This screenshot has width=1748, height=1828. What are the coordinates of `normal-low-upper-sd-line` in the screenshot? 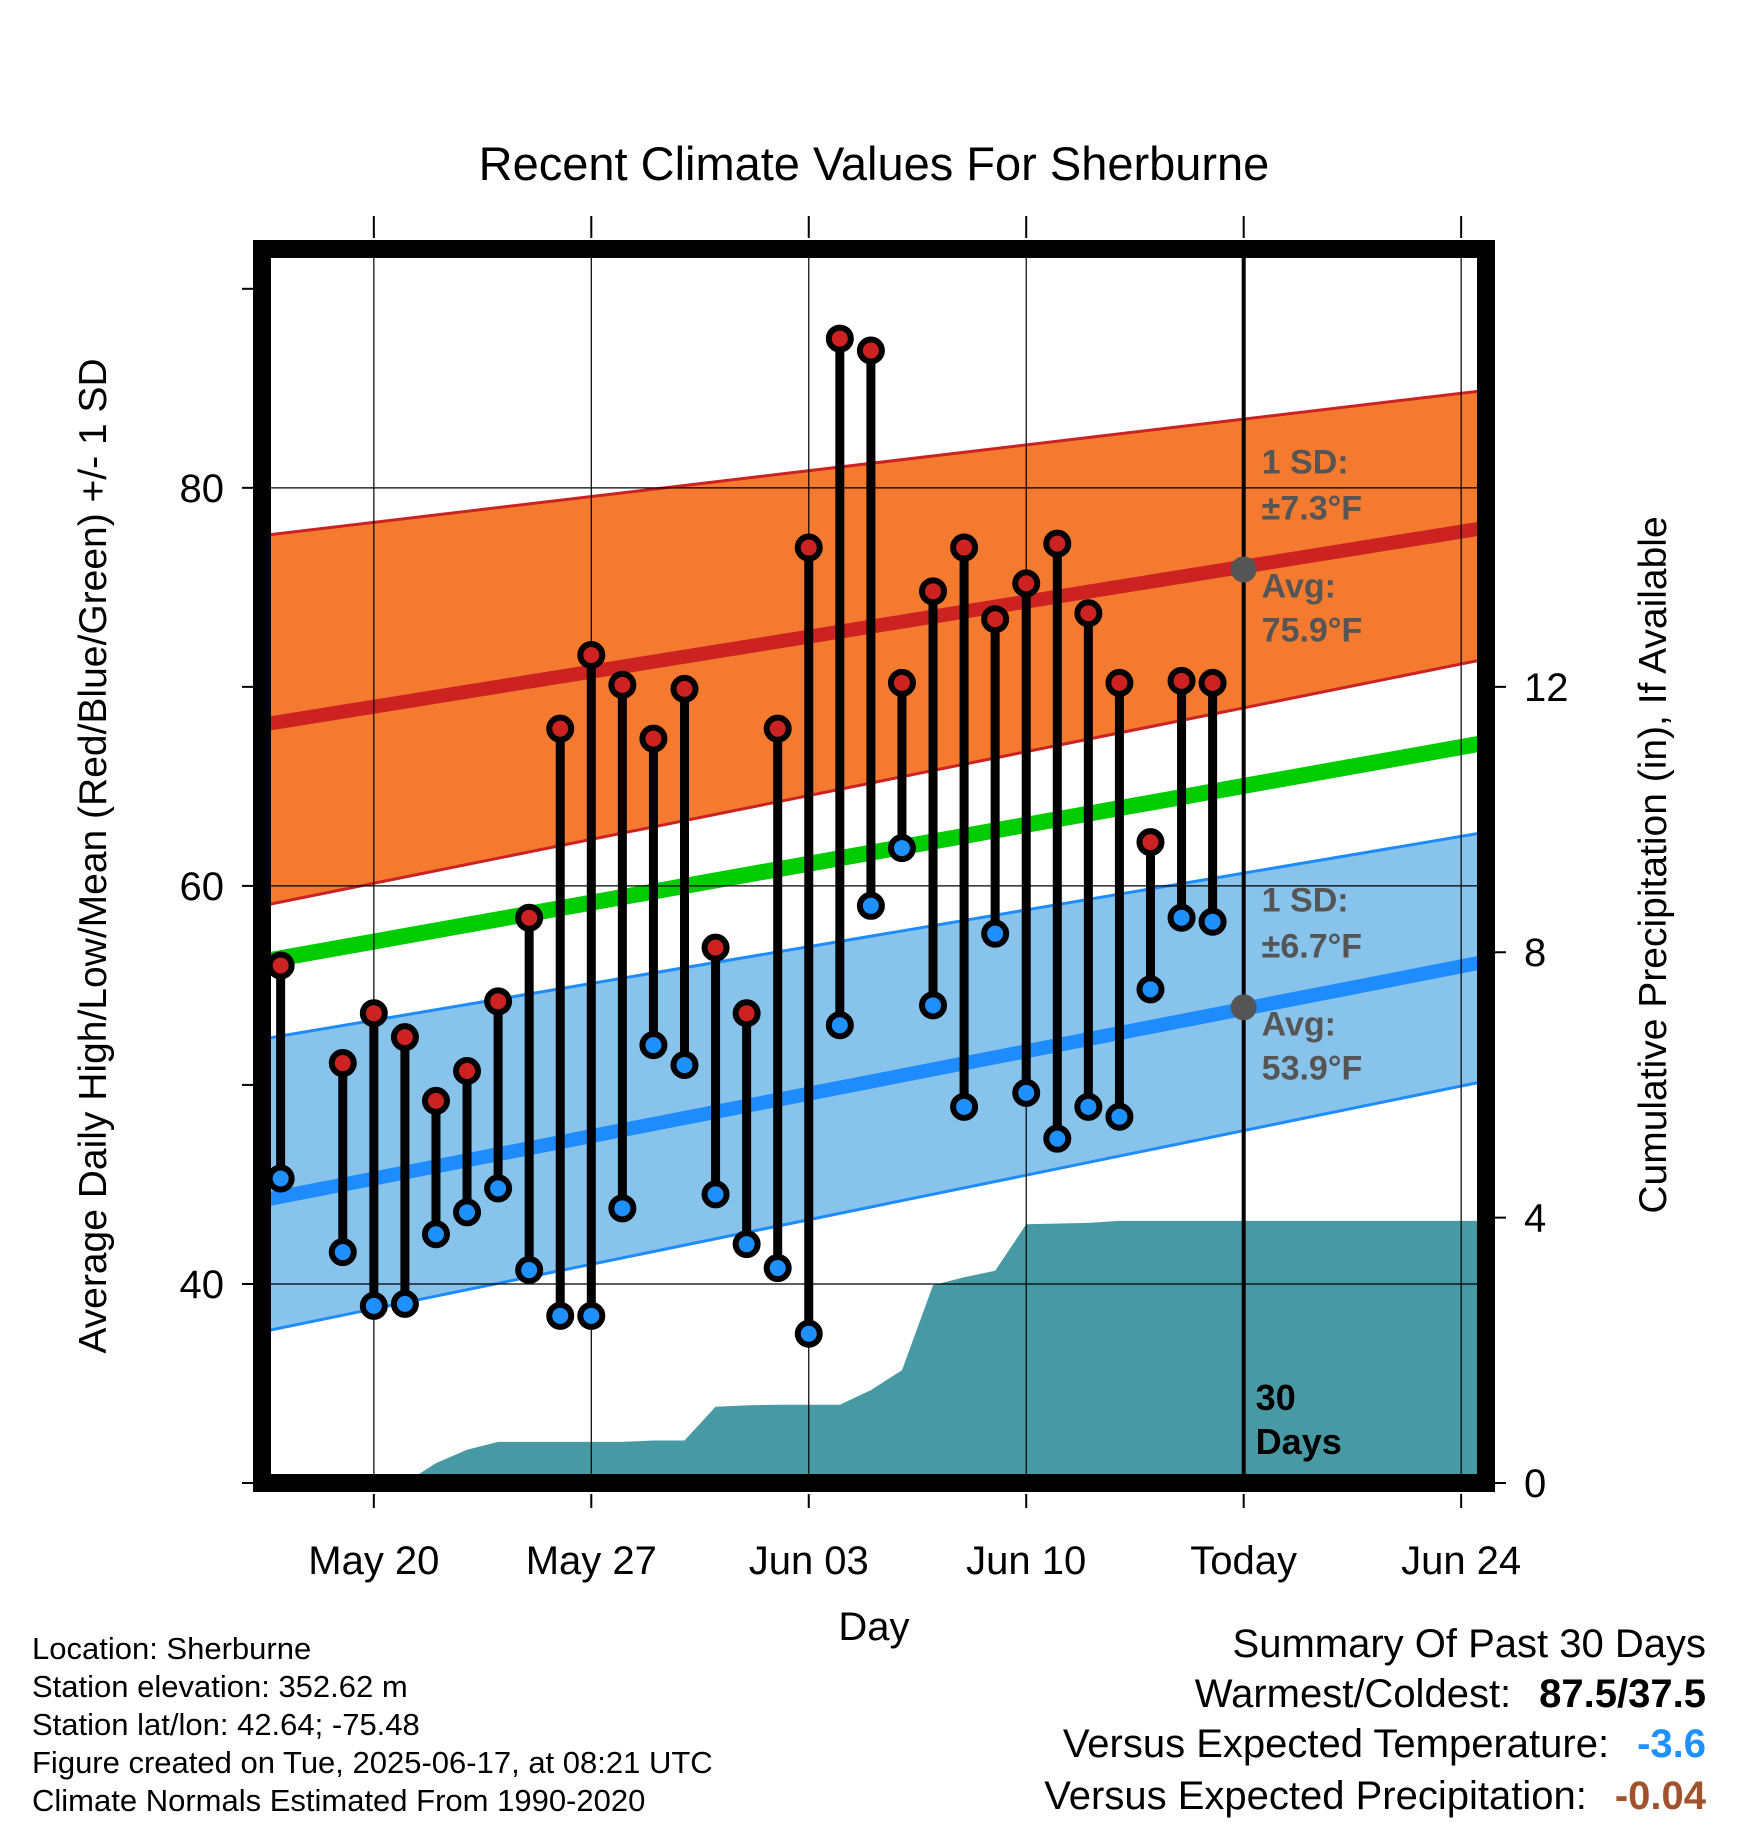 It's located at (874, 935).